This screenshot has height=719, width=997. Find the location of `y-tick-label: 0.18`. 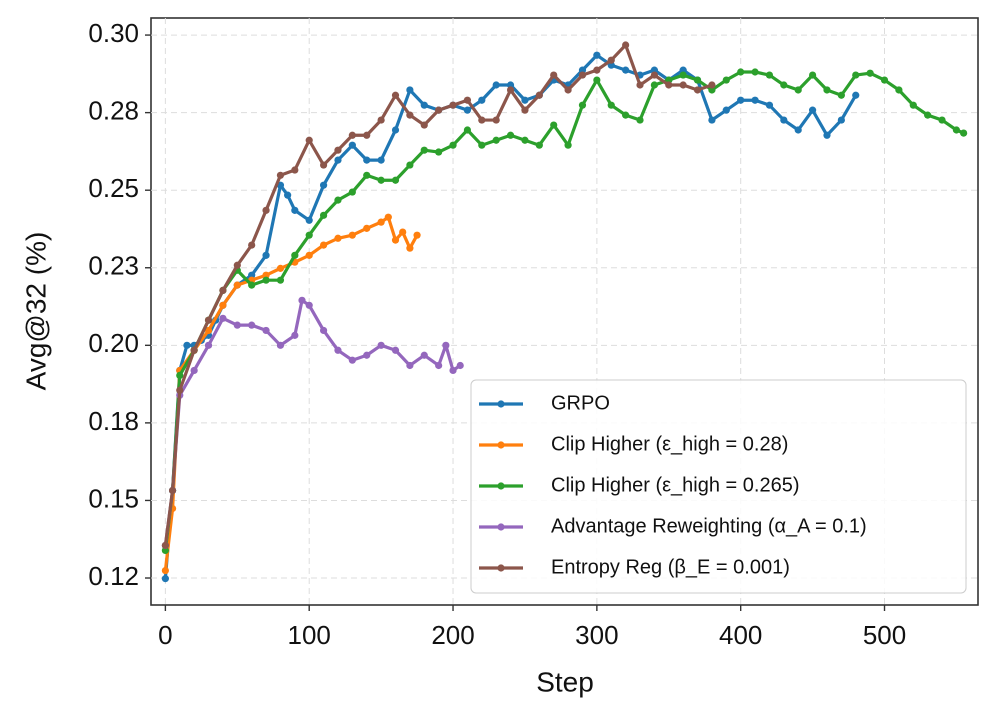

y-tick-label: 0.18 is located at coordinates (113, 421).